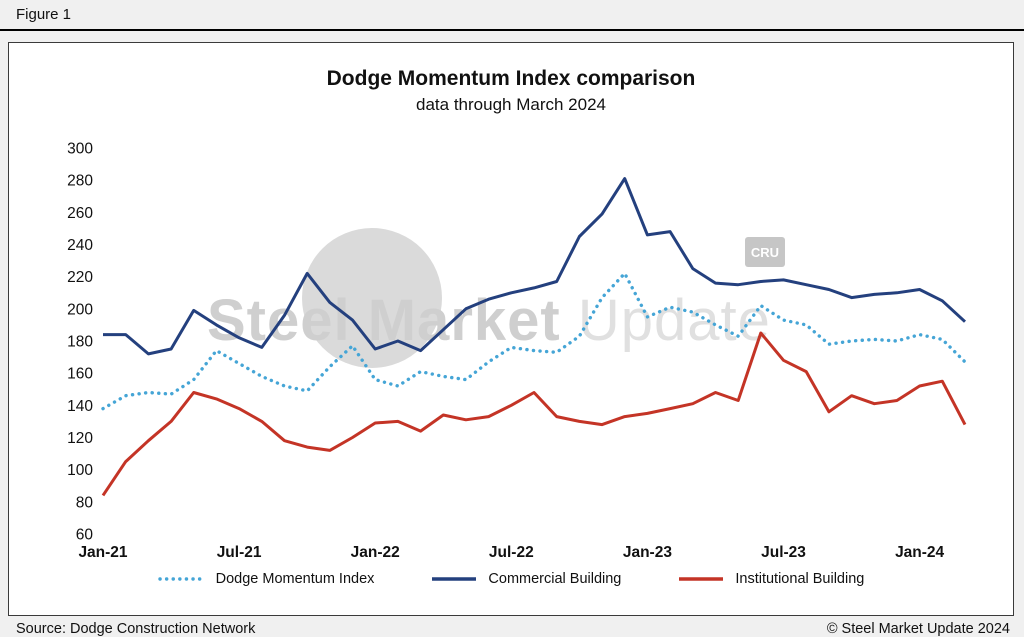 Image resolution: width=1024 pixels, height=637 pixels. I want to click on svg-text: Jul-21, so click(239, 552).